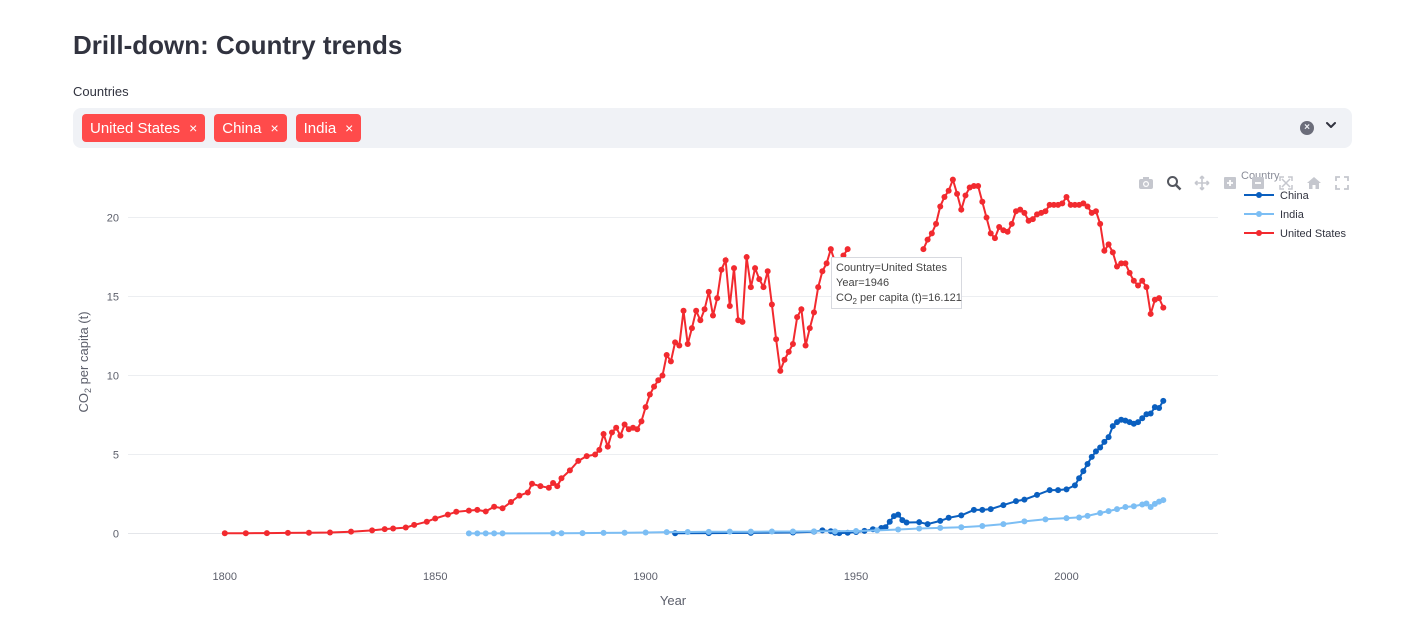 This screenshot has height=641, width=1407. Describe the element at coordinates (712, 128) in the screenshot. I see `countries-multiselect: United States × China × India × ×` at that location.